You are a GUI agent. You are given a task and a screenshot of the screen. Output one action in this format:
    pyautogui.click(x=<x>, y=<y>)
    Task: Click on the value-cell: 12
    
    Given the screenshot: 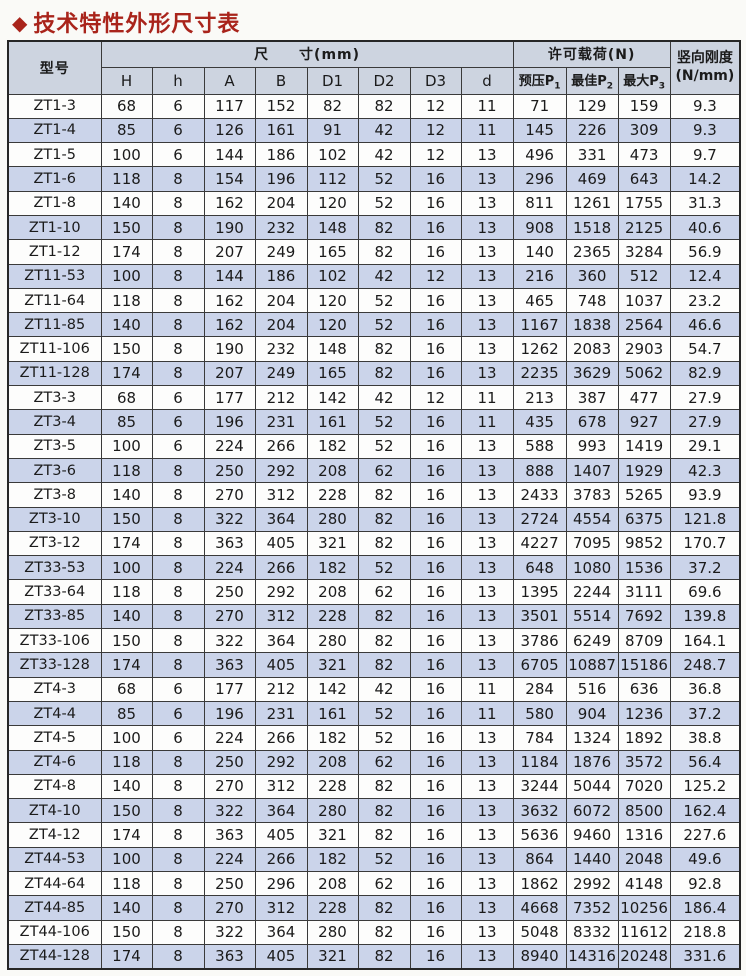 What is the action you would take?
    pyautogui.click(x=435, y=130)
    